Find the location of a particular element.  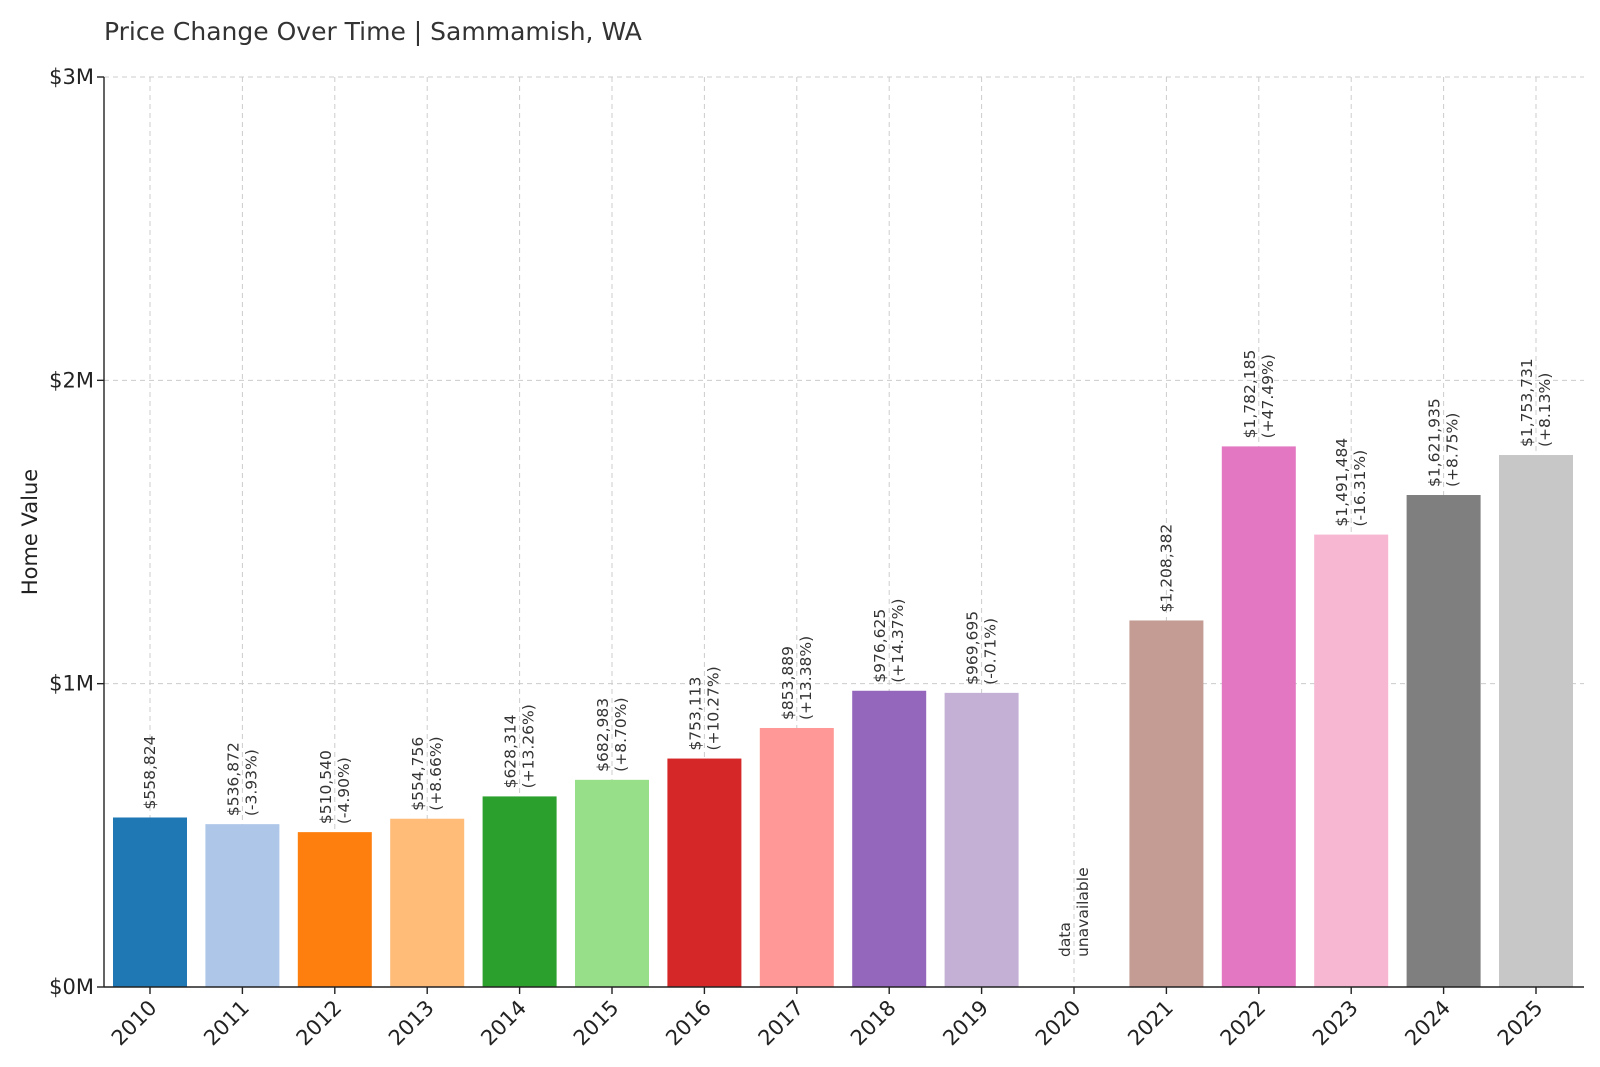

change-label: (-0.71%) is located at coordinates (991, 651).